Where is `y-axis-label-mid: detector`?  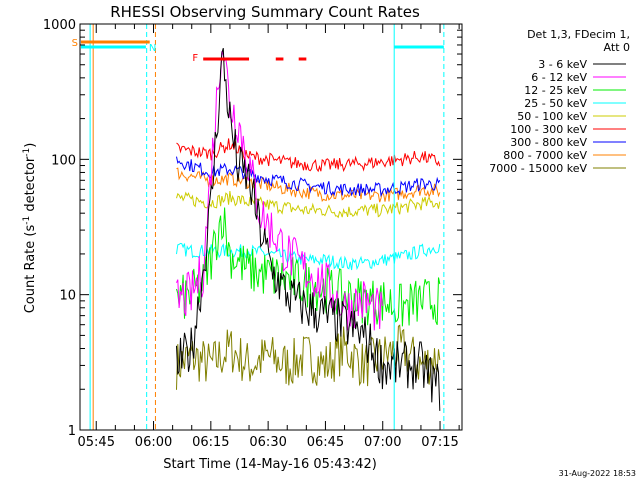 y-axis-label-mid: detector is located at coordinates (30, 186).